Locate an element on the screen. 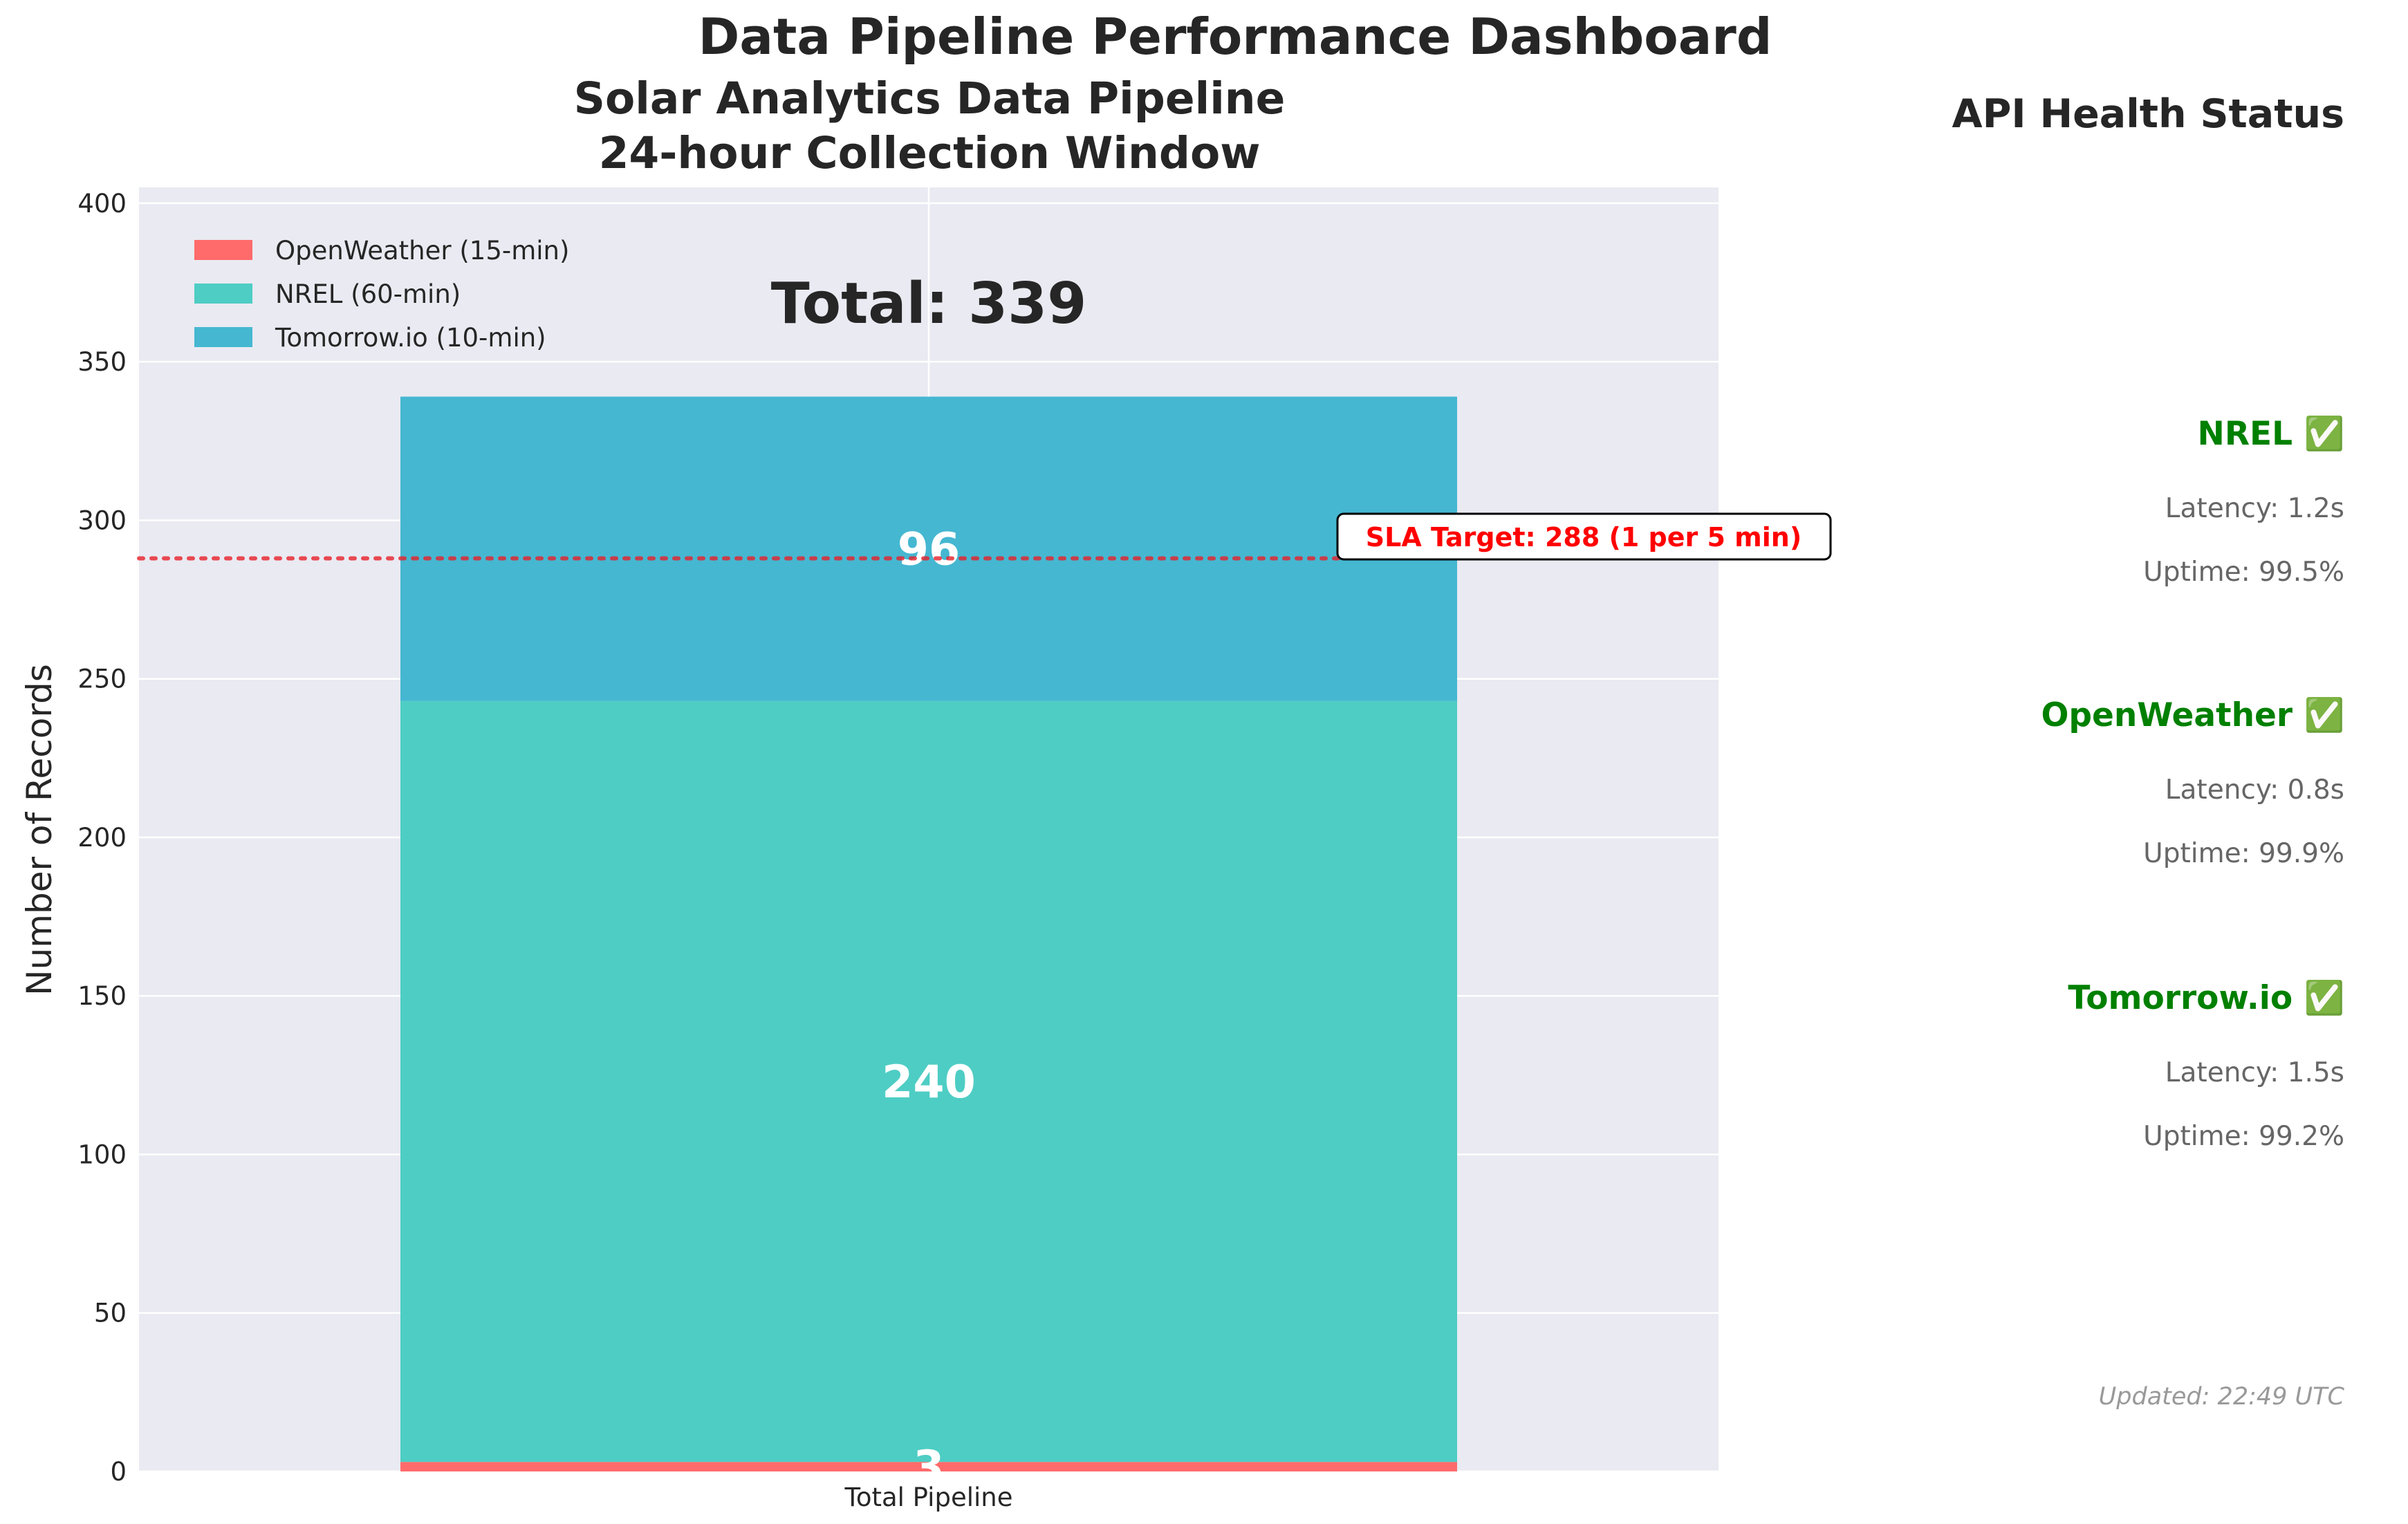 The width and height of the screenshot is (2408, 1524). y-tick-label: 50 is located at coordinates (111, 1313).